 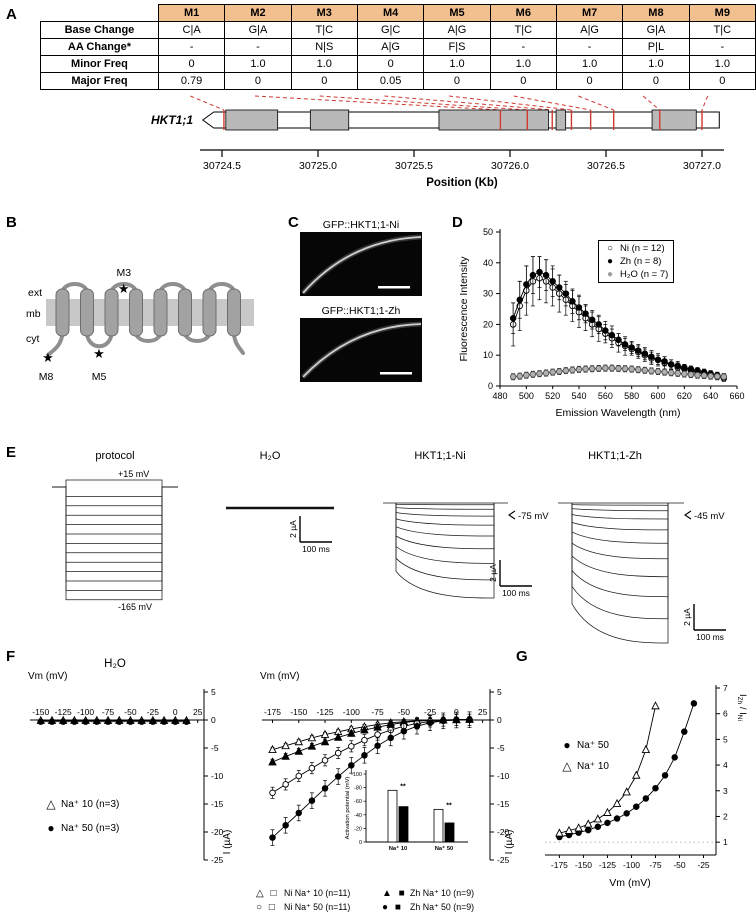 What do you see at coordinates (90, 828) in the screenshot?
I see `legend-label: Na⁺ 50 (n=3)` at bounding box center [90, 828].